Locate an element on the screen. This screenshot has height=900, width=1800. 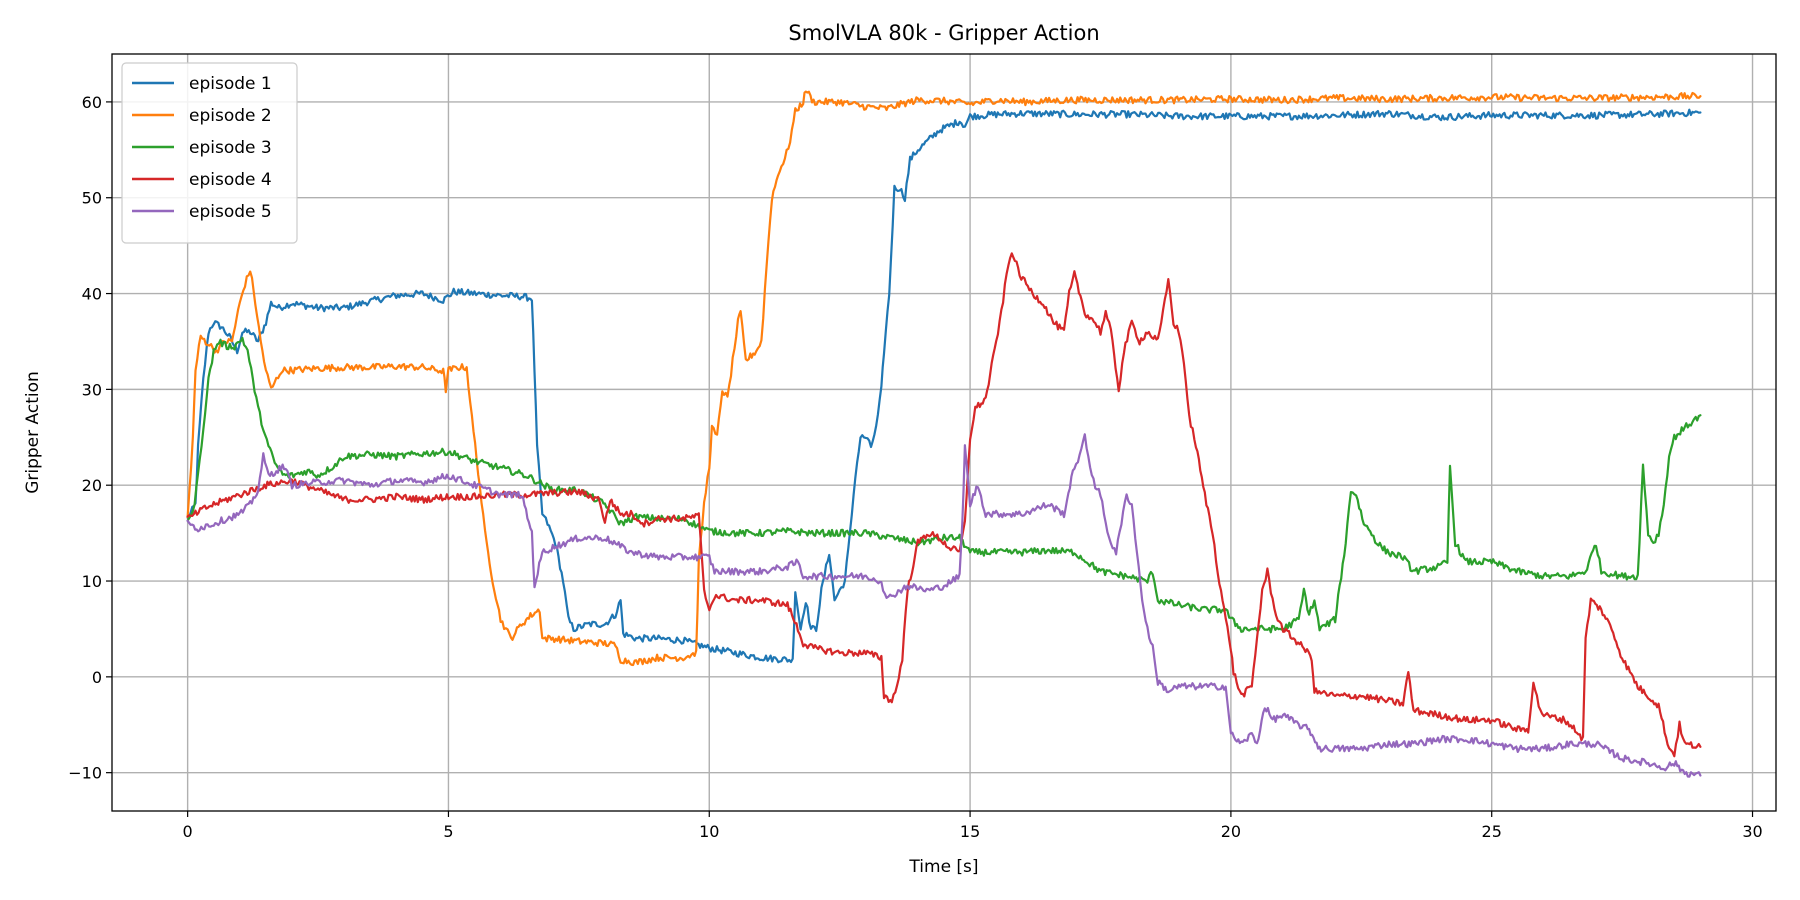
x-tick-label: 10 is located at coordinates (709, 831).